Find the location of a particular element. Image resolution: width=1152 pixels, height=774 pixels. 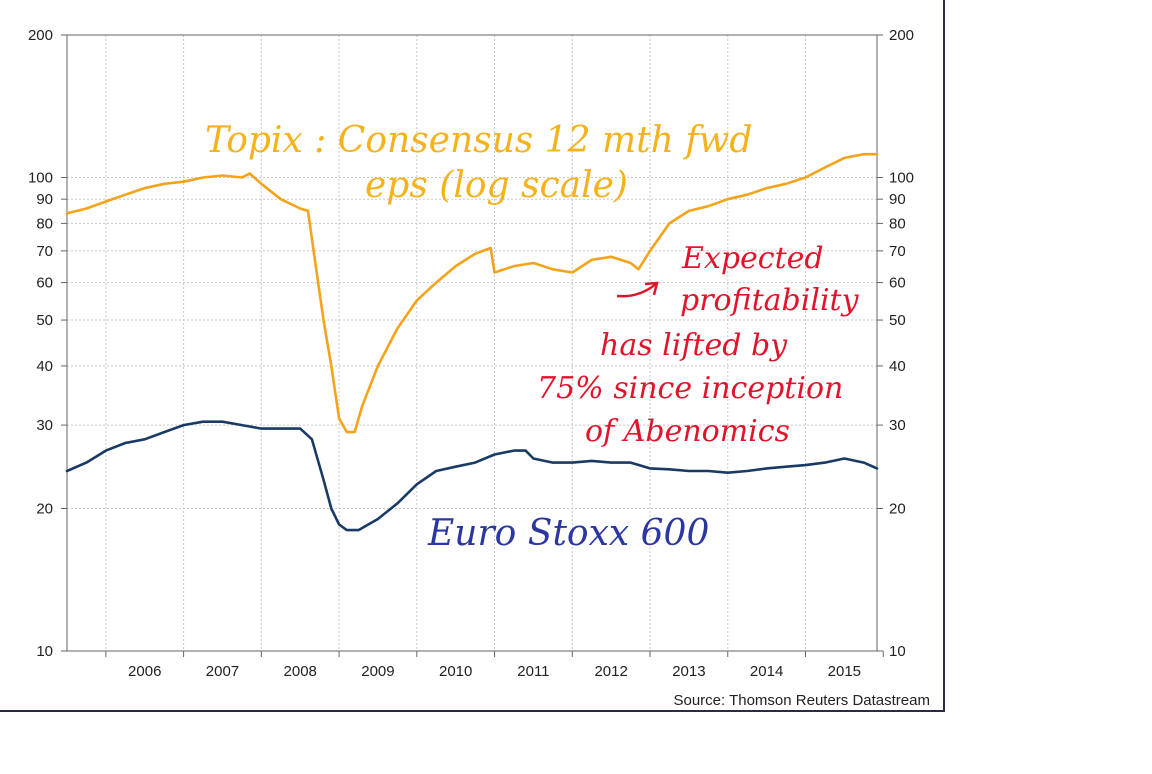

y-tick-label-right: 40 is located at coordinates (897, 366).